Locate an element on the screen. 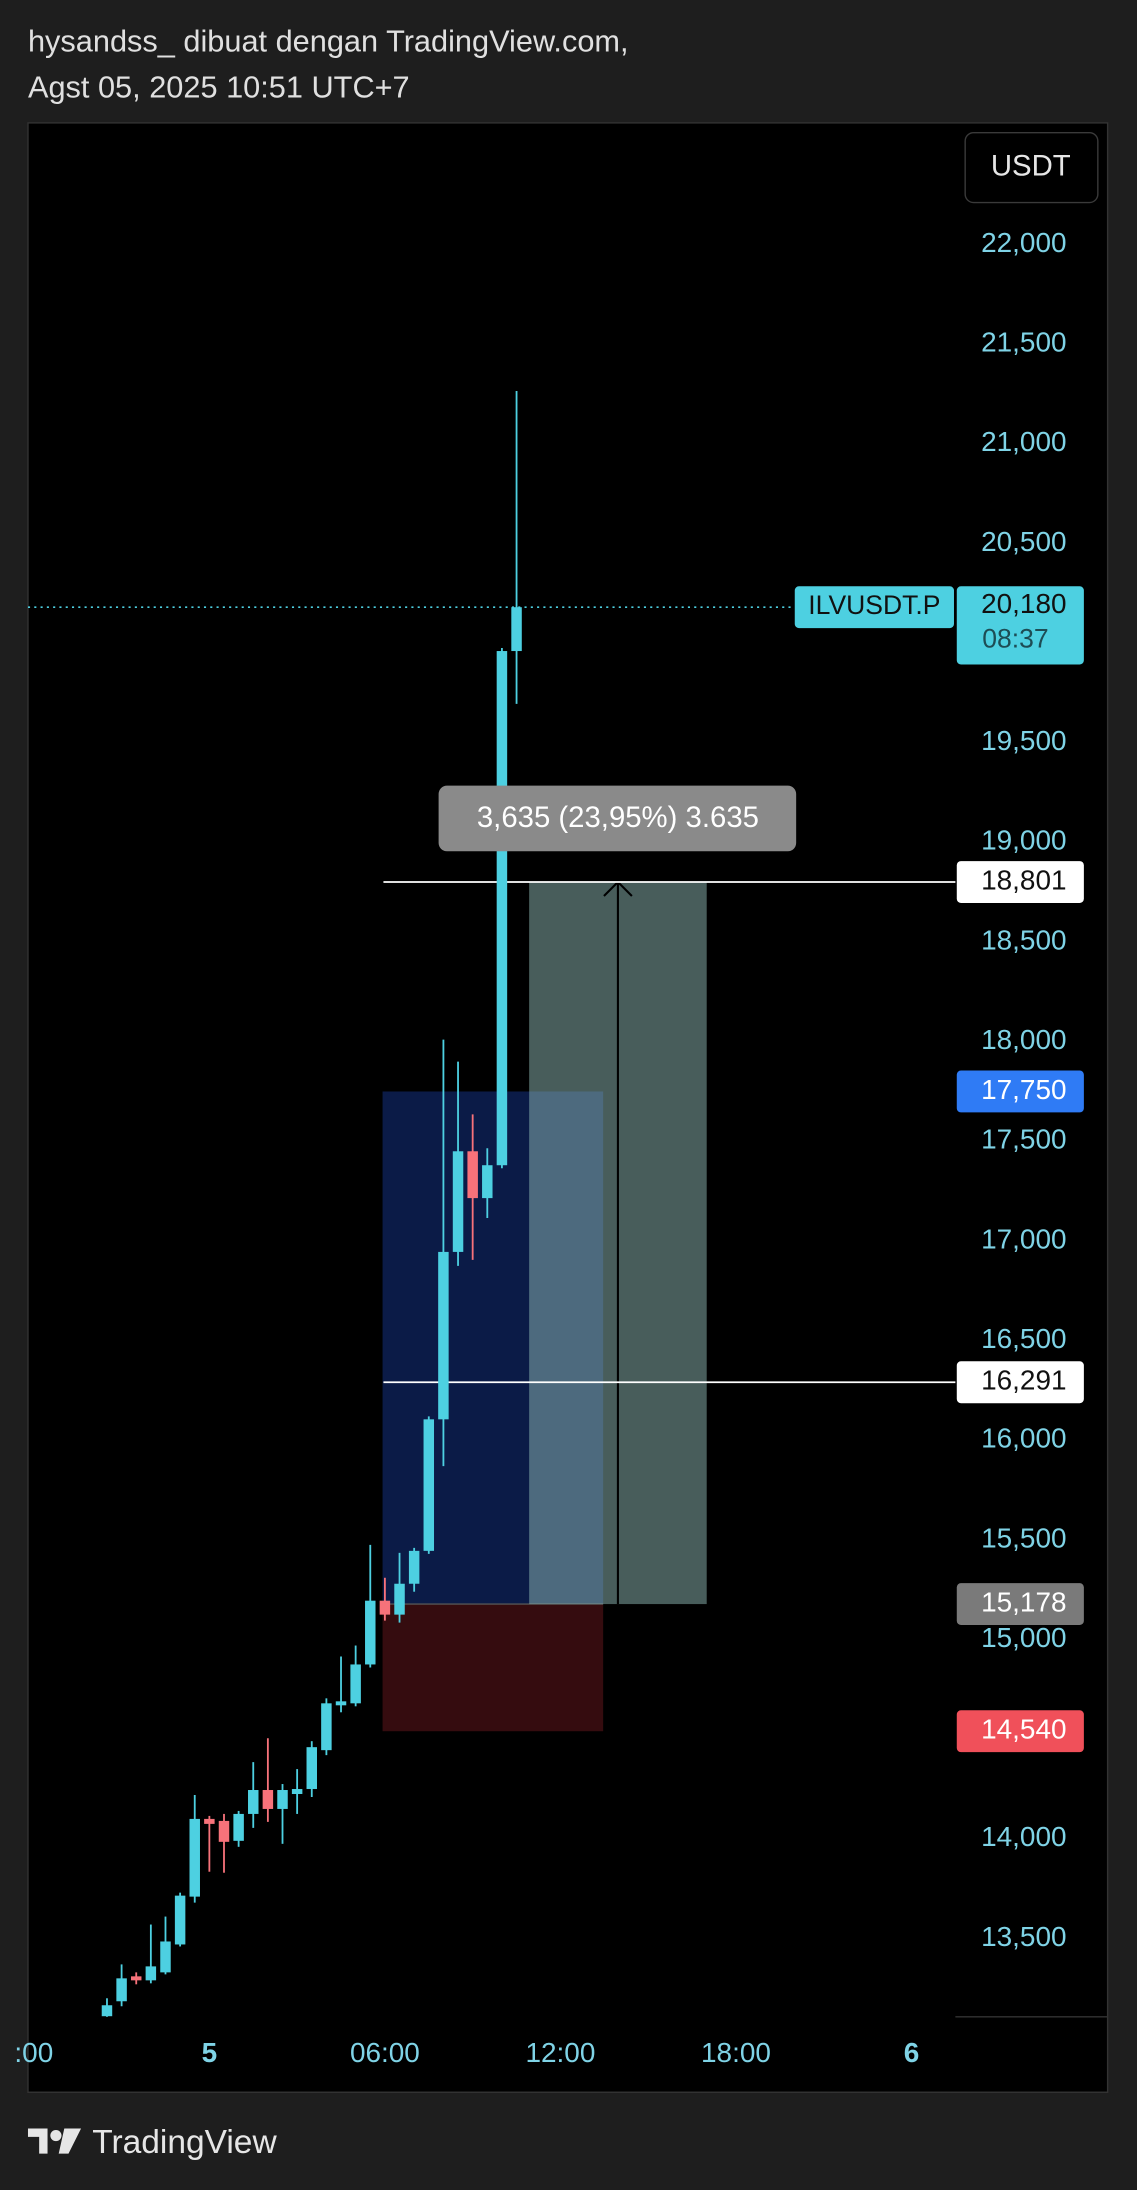 The height and width of the screenshot is (2190, 1137). brand-logo is located at coordinates (54, 2141).